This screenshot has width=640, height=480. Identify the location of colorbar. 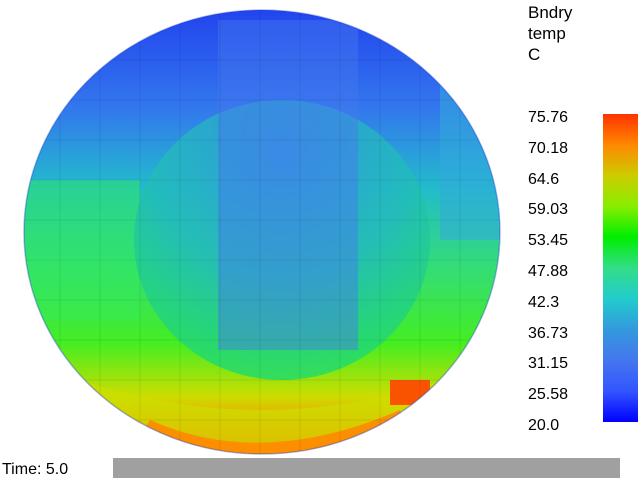
(620, 268).